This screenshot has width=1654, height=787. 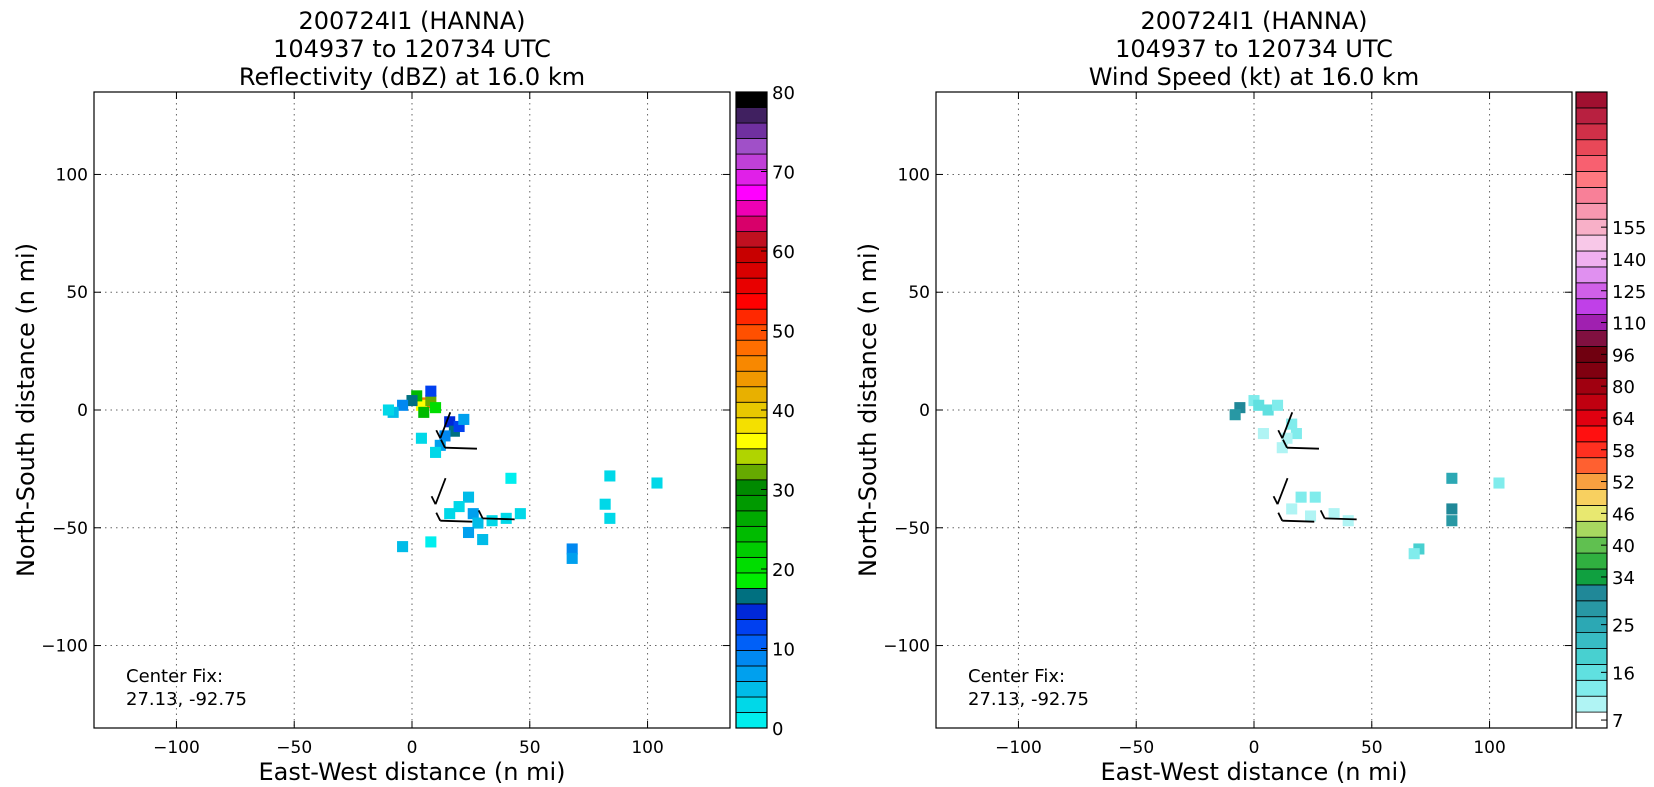 What do you see at coordinates (783, 491) in the screenshot?
I see `colorbar-tick-label: 30` at bounding box center [783, 491].